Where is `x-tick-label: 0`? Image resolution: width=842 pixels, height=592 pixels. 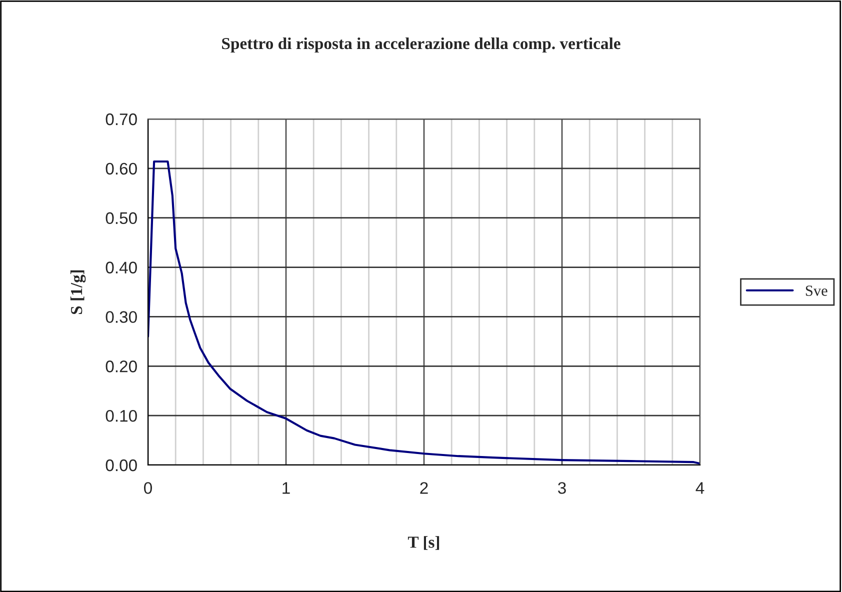 x-tick-label: 0 is located at coordinates (148, 488).